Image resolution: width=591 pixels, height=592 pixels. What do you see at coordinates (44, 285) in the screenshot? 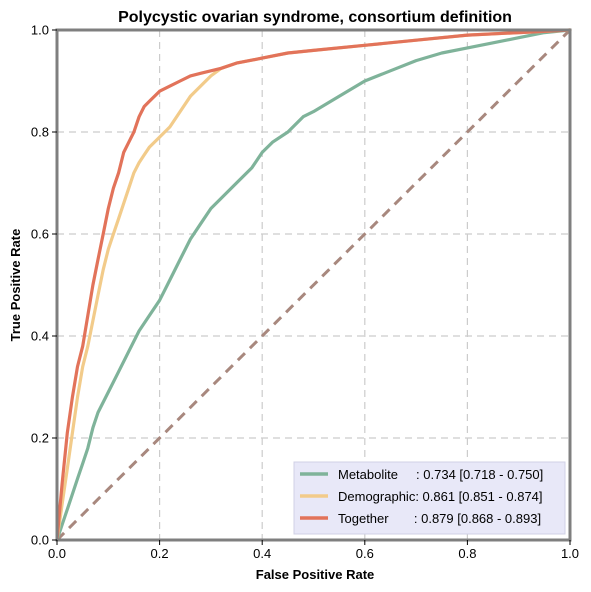
I see `y-axis-ticks: 0.0 0.2 0.4 0.6 0.8 1.0` at bounding box center [44, 285].